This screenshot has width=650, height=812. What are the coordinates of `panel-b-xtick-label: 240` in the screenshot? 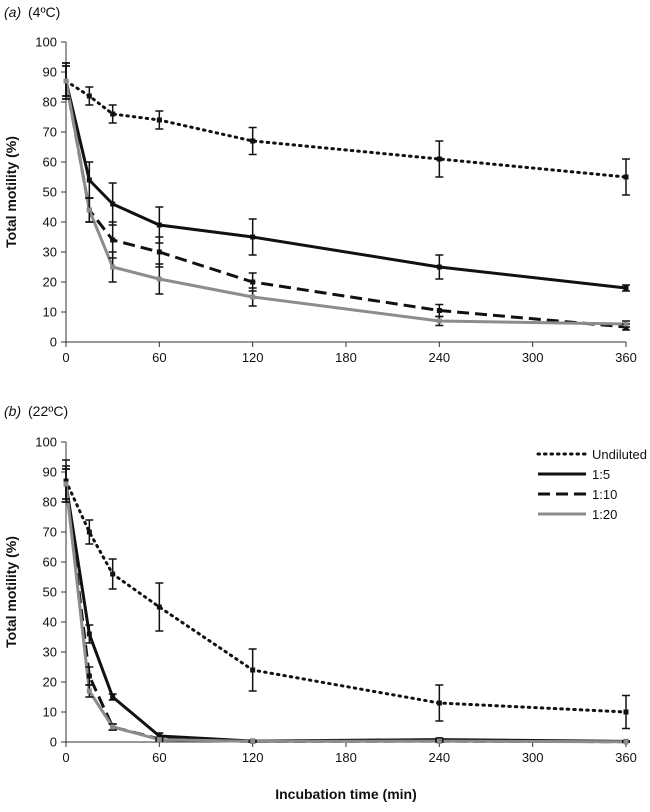 It's located at (439, 757).